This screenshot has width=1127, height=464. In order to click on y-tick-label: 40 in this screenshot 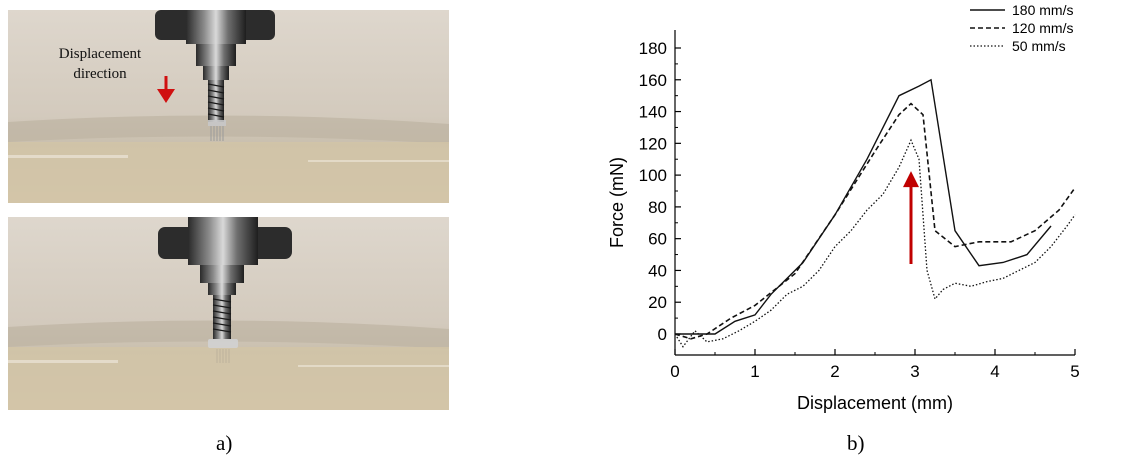, I will do `click(657, 270)`.